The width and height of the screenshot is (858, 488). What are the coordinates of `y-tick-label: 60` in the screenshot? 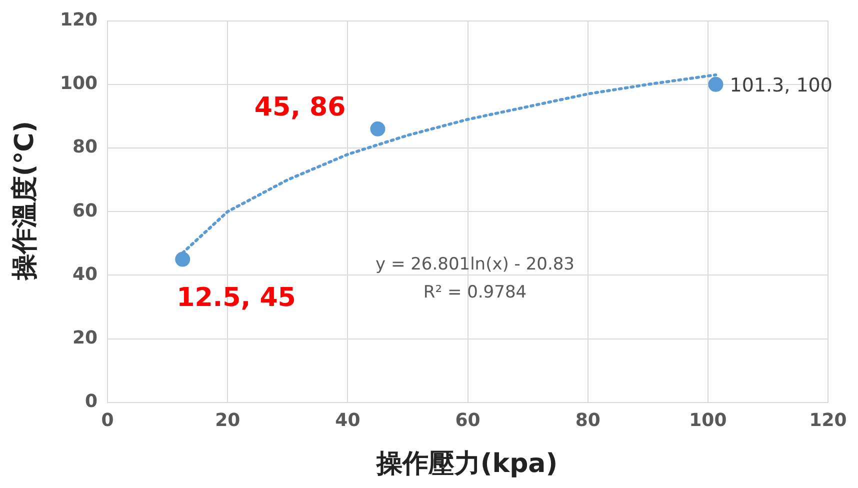 It's located at (85, 211).